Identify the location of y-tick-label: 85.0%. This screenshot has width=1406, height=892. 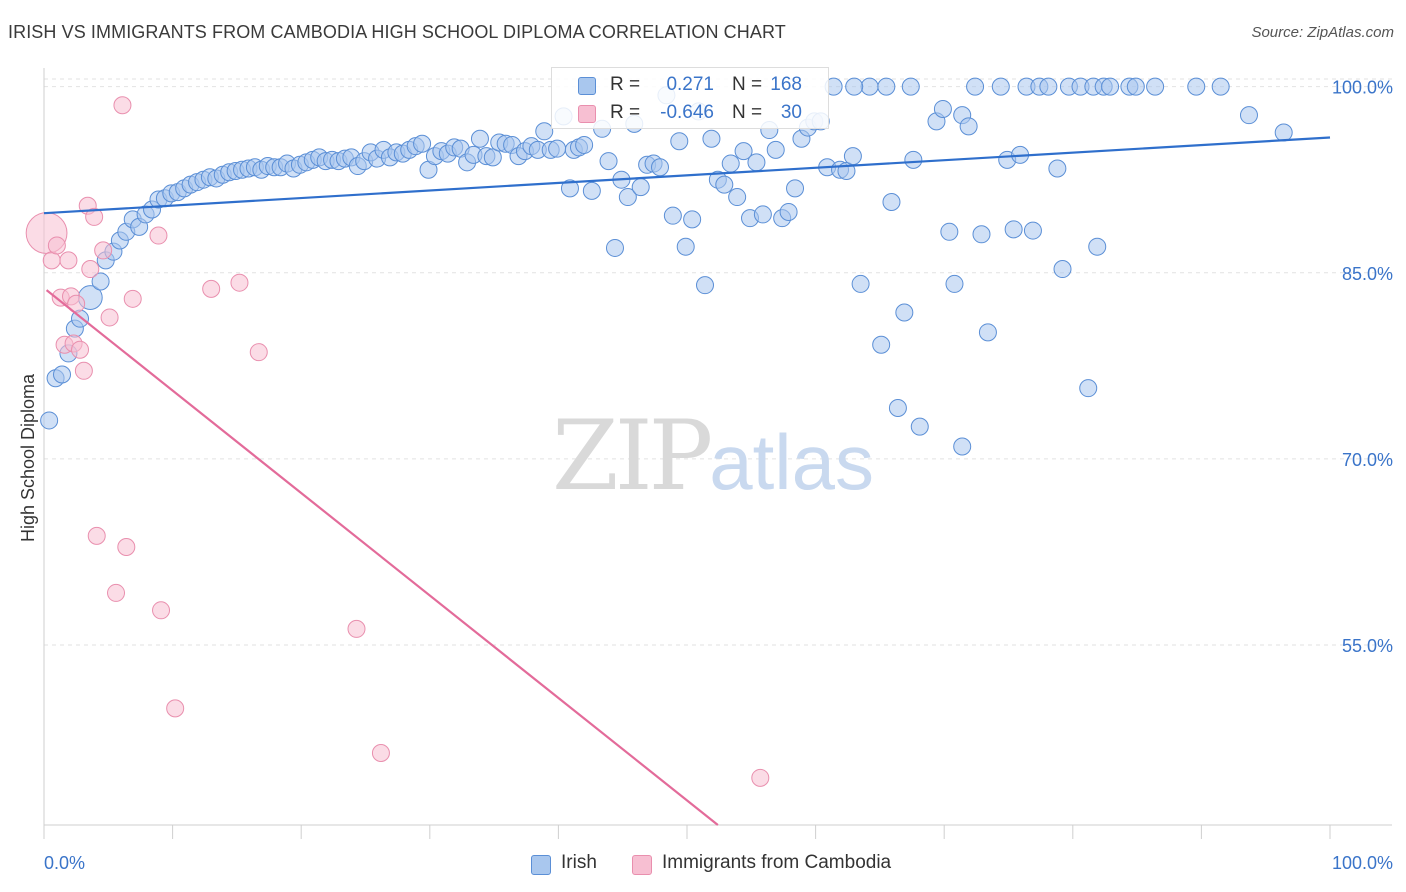
(1367, 274).